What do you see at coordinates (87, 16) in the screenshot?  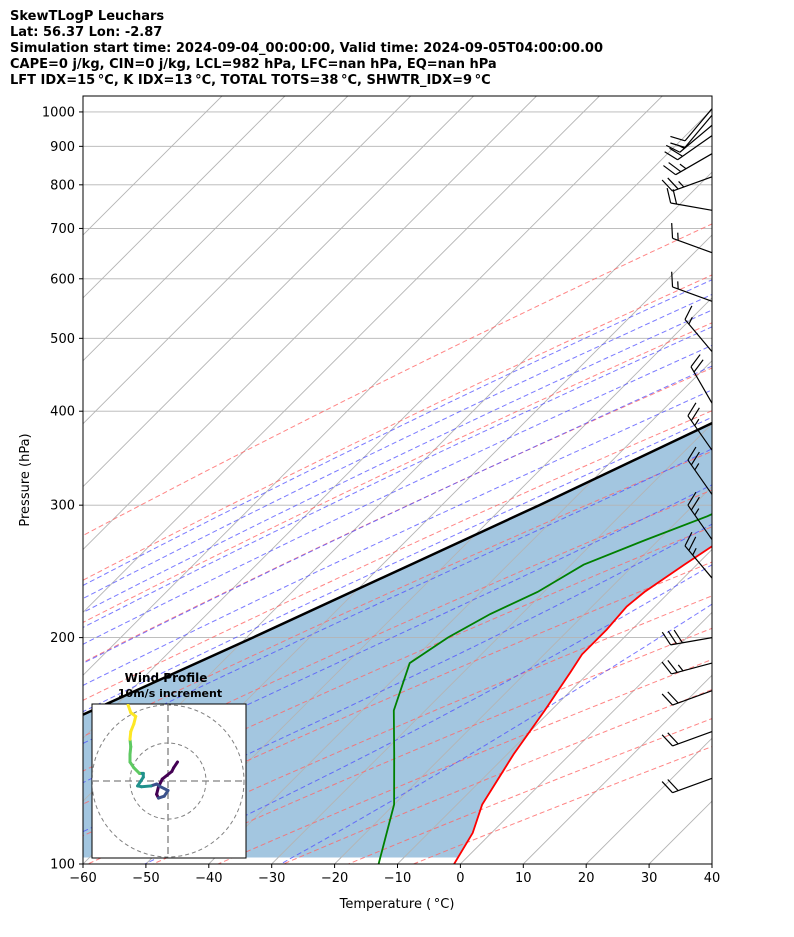 I see `station-title: SkewTLogP Leuchars` at bounding box center [87, 16].